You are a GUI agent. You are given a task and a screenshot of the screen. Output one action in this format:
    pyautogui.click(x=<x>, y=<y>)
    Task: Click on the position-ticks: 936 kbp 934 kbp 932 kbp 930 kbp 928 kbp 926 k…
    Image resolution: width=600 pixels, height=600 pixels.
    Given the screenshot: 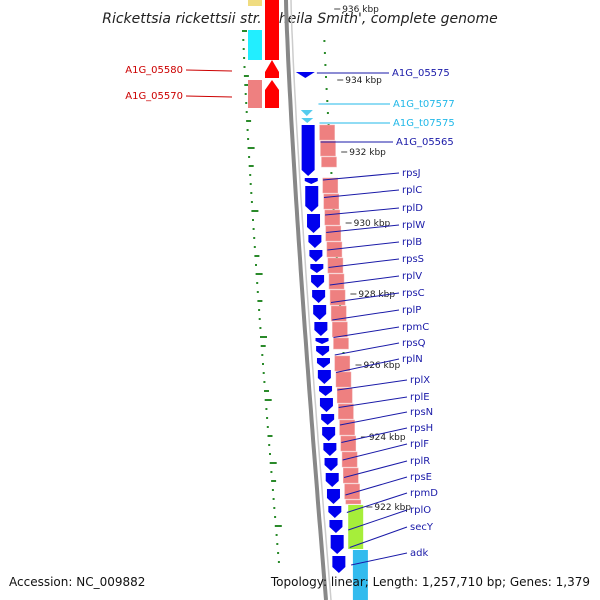 What is the action you would take?
    pyautogui.click(x=372, y=259)
    